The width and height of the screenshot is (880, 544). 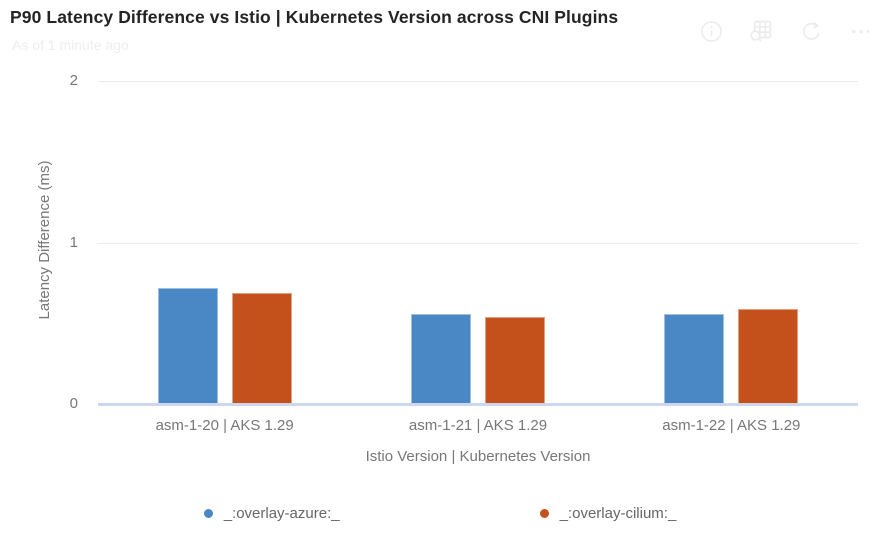 What do you see at coordinates (478, 456) in the screenshot?
I see `x-axis-title: Istio Version | Kubernetes Version` at bounding box center [478, 456].